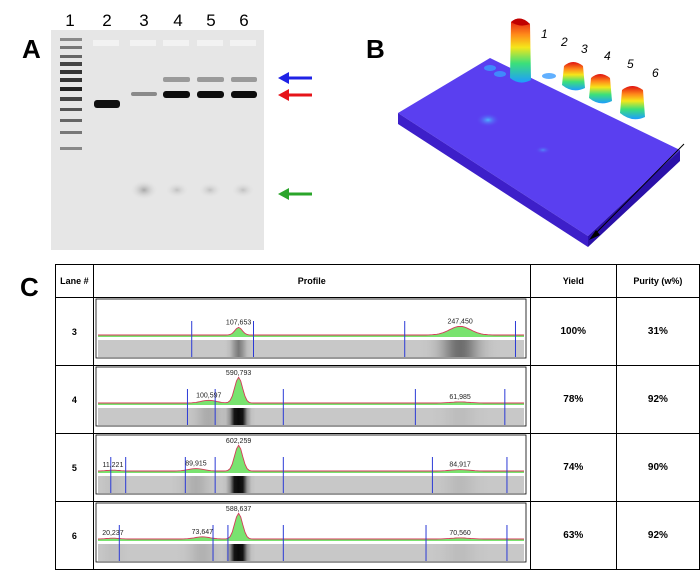  What do you see at coordinates (71, 94) in the screenshot?
I see `ladder-bands` at bounding box center [71, 94].